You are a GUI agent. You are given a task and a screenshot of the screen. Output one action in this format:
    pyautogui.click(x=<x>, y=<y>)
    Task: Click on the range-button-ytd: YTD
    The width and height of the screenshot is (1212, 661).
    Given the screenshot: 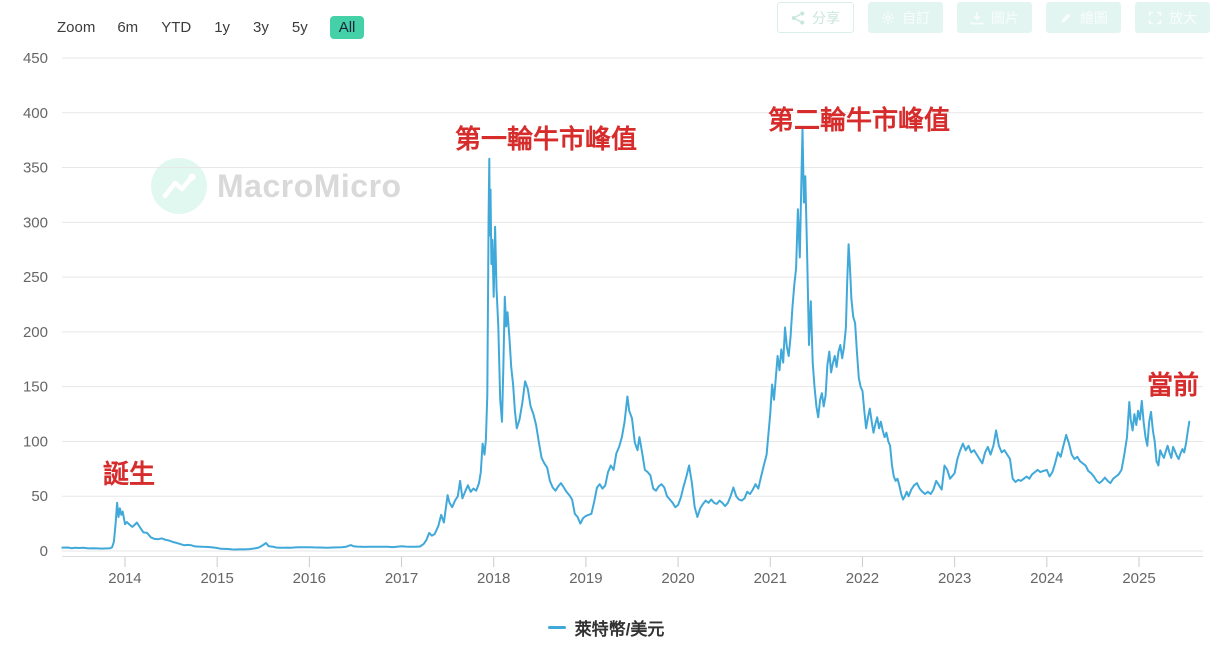 What is the action you would take?
    pyautogui.click(x=176, y=27)
    